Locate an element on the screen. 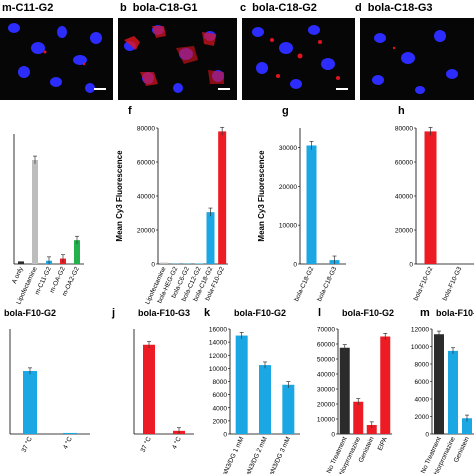 The height and width of the screenshot is (474, 474). panel-letter: j is located at coordinates (113, 313).